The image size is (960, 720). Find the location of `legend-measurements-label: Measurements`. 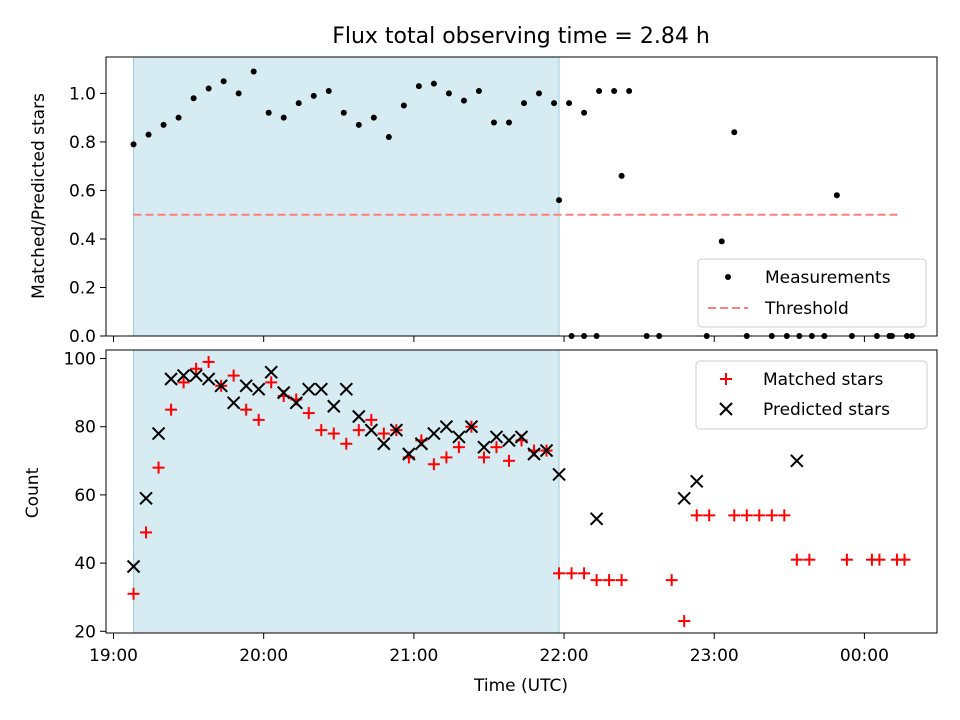

legend-measurements-label: Measurements is located at coordinates (828, 278).